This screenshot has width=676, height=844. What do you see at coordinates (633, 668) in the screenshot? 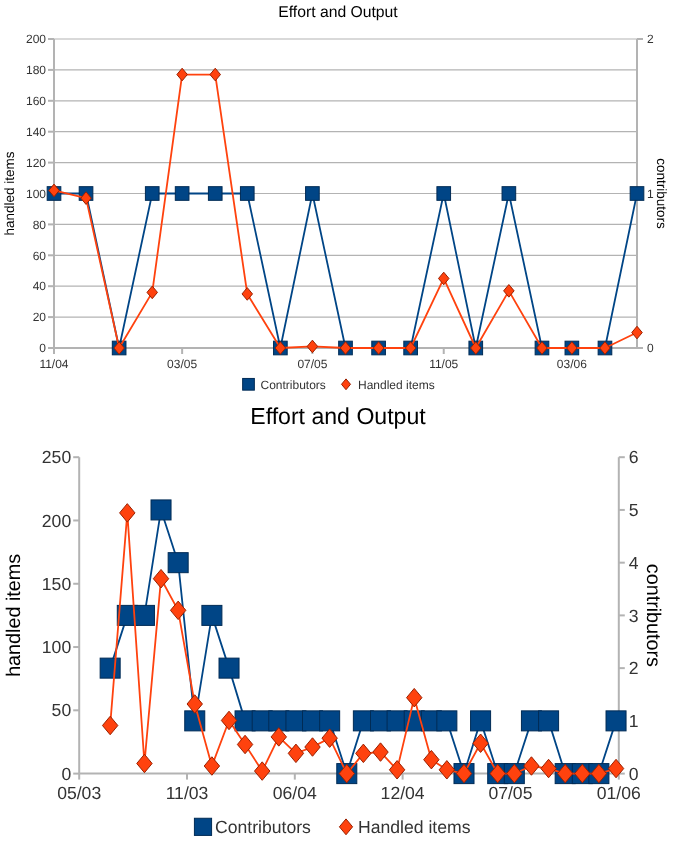
I see `y2-tick-label: 2` at bounding box center [633, 668].